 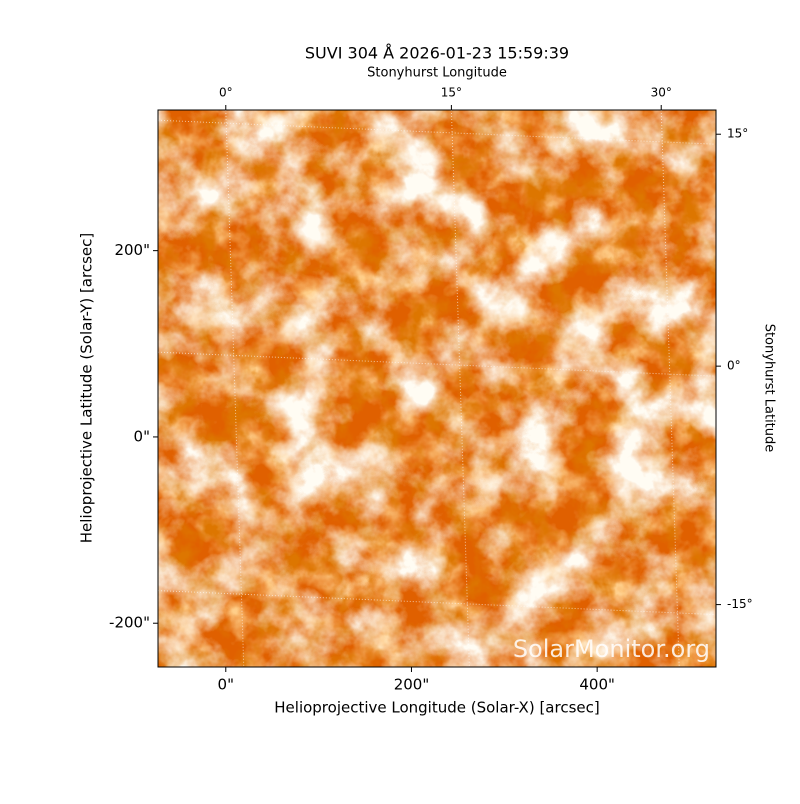 I want to click on x2-tick-label: 30°, so click(x=661, y=93).